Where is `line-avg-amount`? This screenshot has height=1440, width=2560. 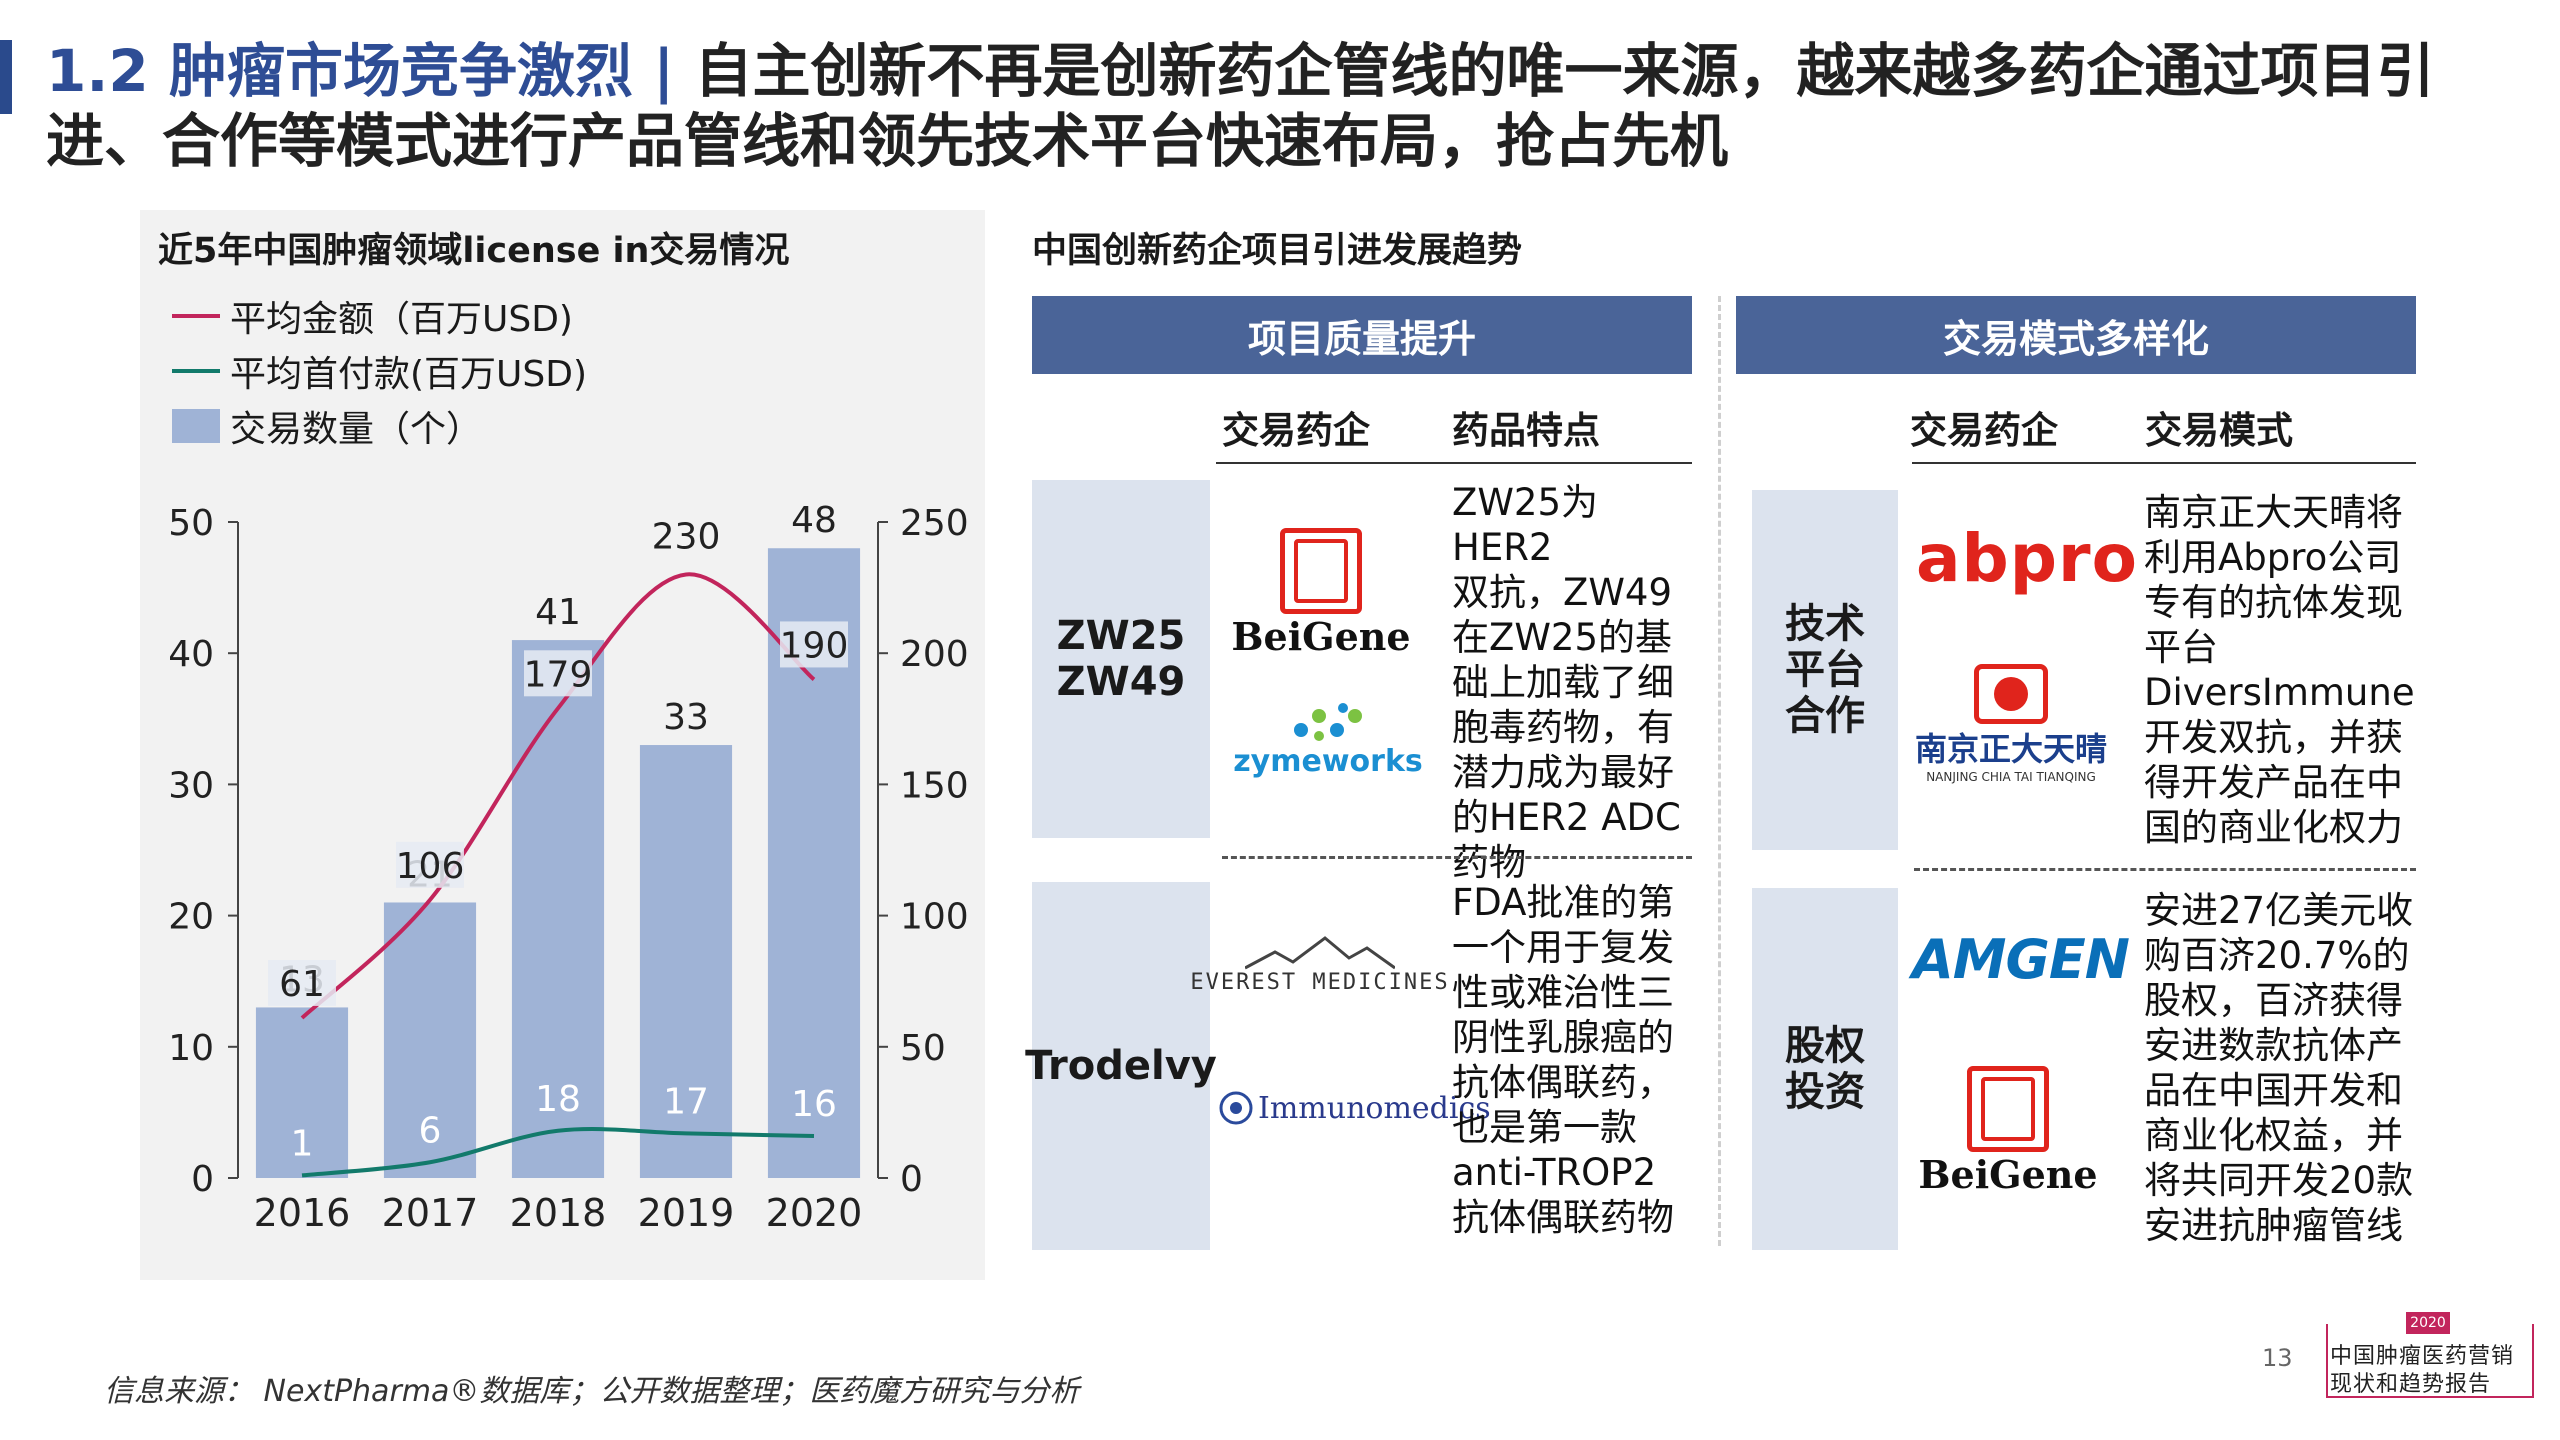
line-avg-amount is located at coordinates (558, 796).